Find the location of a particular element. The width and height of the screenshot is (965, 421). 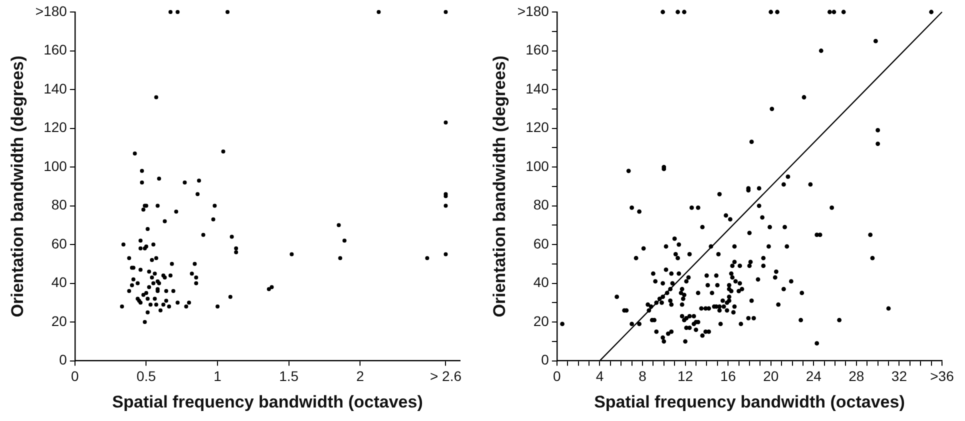

x-tick-label: 20 is located at coordinates (771, 376).